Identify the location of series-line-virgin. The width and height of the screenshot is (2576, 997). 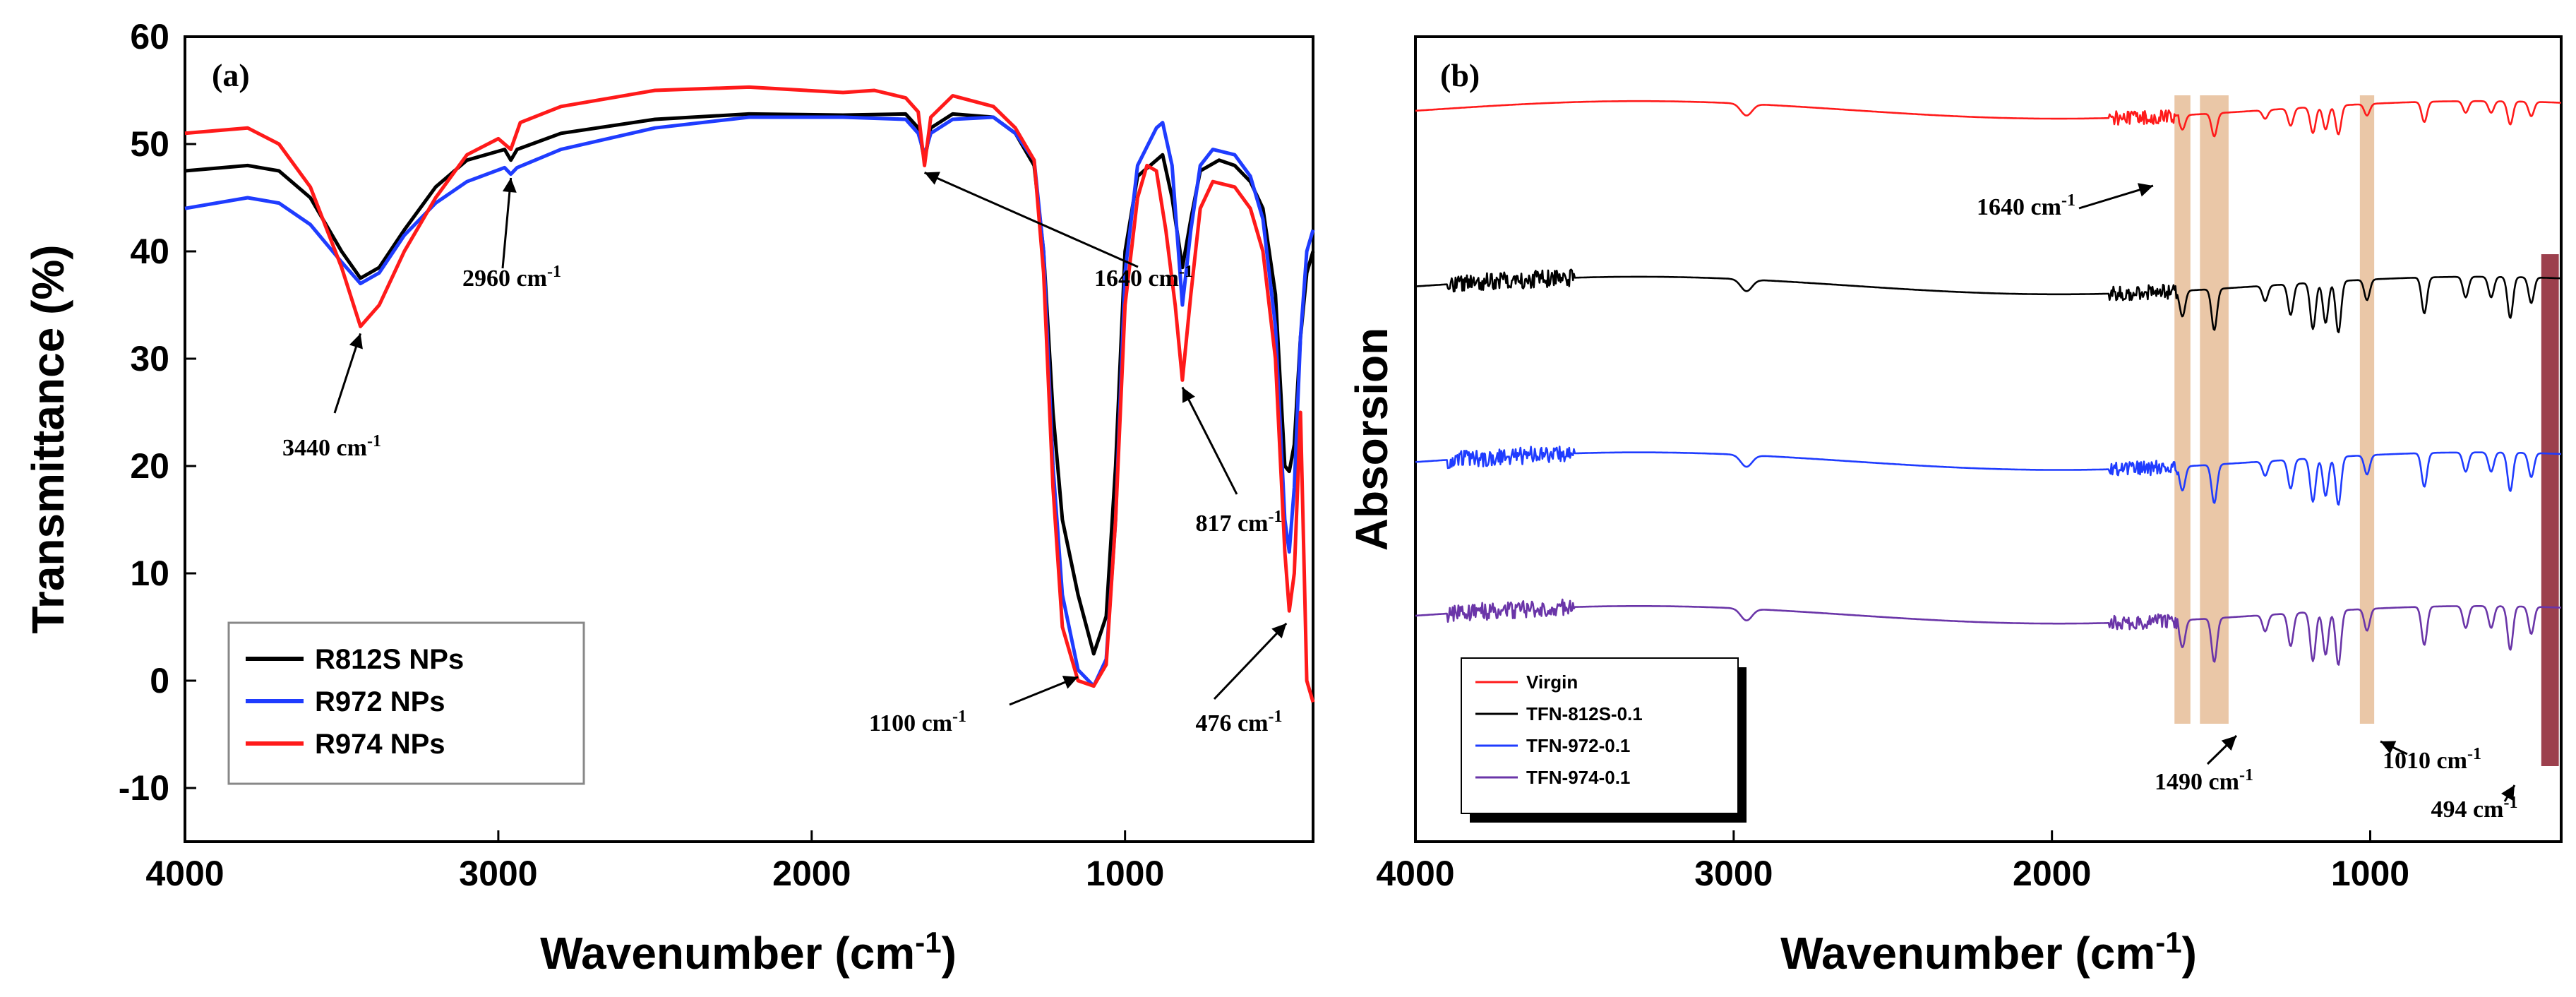
(1988, 119).